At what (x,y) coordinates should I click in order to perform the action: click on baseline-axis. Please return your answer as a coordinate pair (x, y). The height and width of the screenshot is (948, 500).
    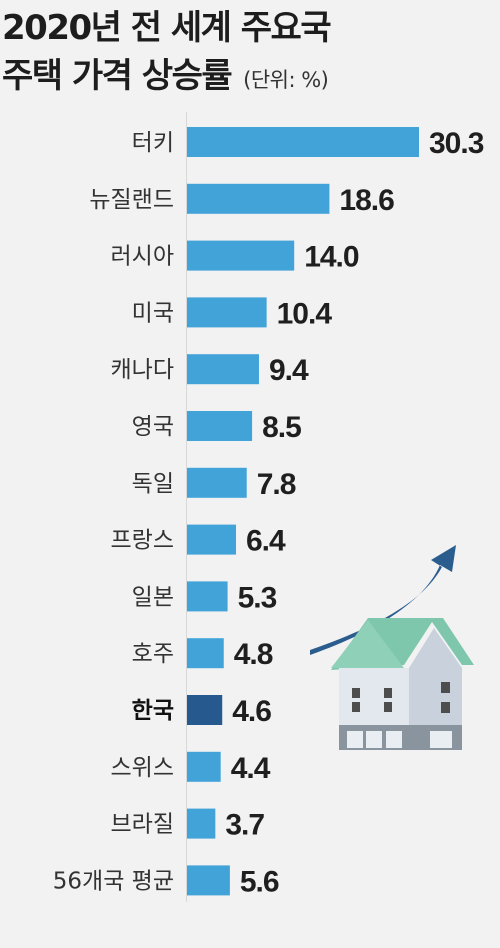
    Looking at the image, I should click on (186, 507).